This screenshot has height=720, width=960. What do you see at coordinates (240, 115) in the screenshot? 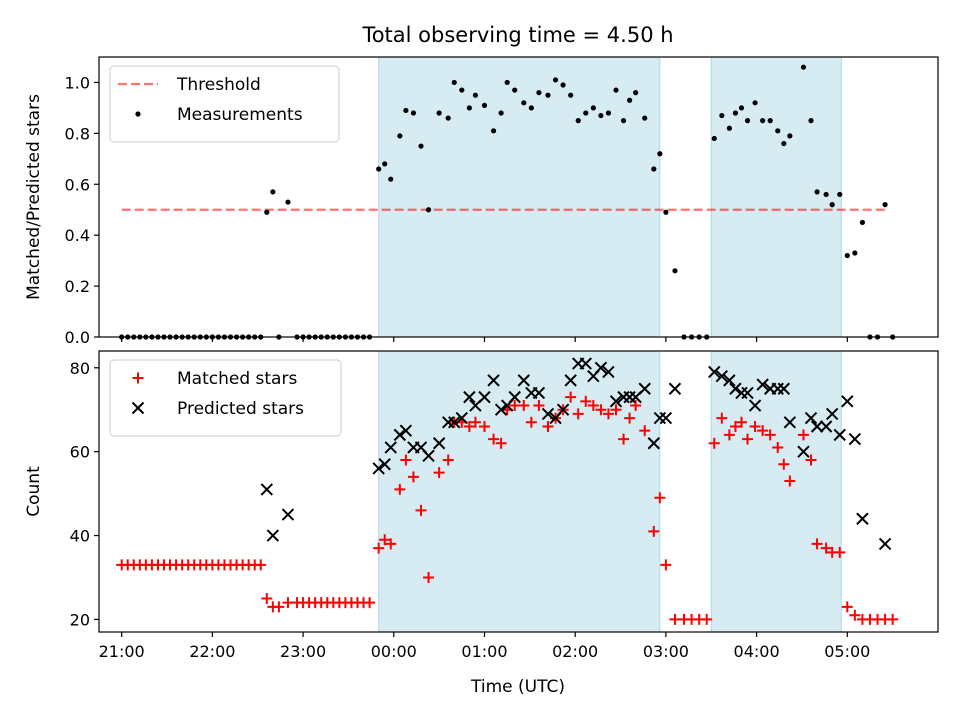
I see `legend-label: Measurements` at bounding box center [240, 115].